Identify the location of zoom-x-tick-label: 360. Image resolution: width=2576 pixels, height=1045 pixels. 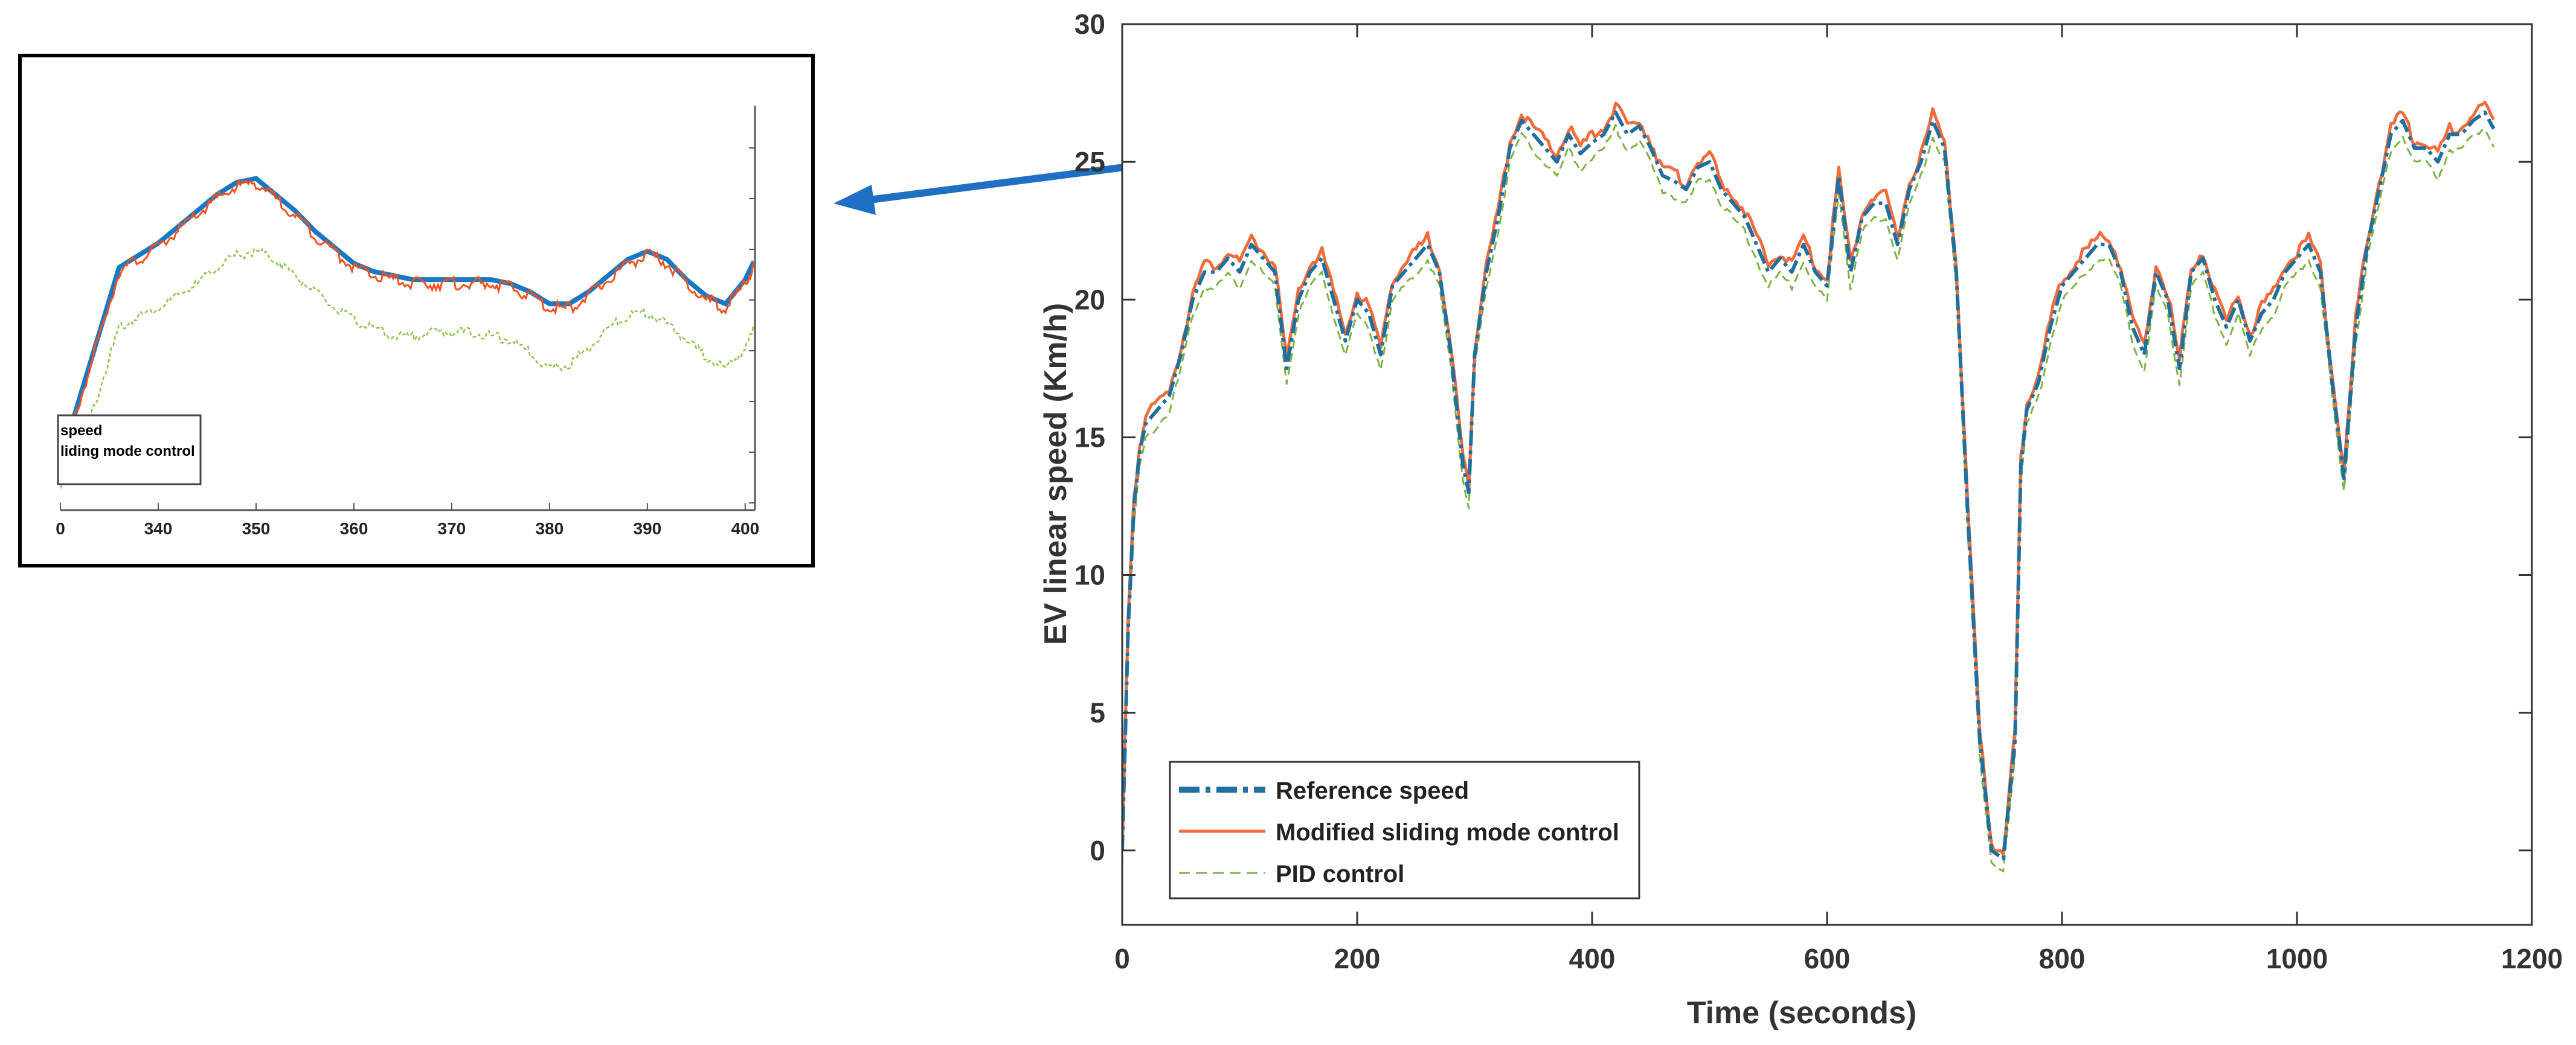
(354, 528).